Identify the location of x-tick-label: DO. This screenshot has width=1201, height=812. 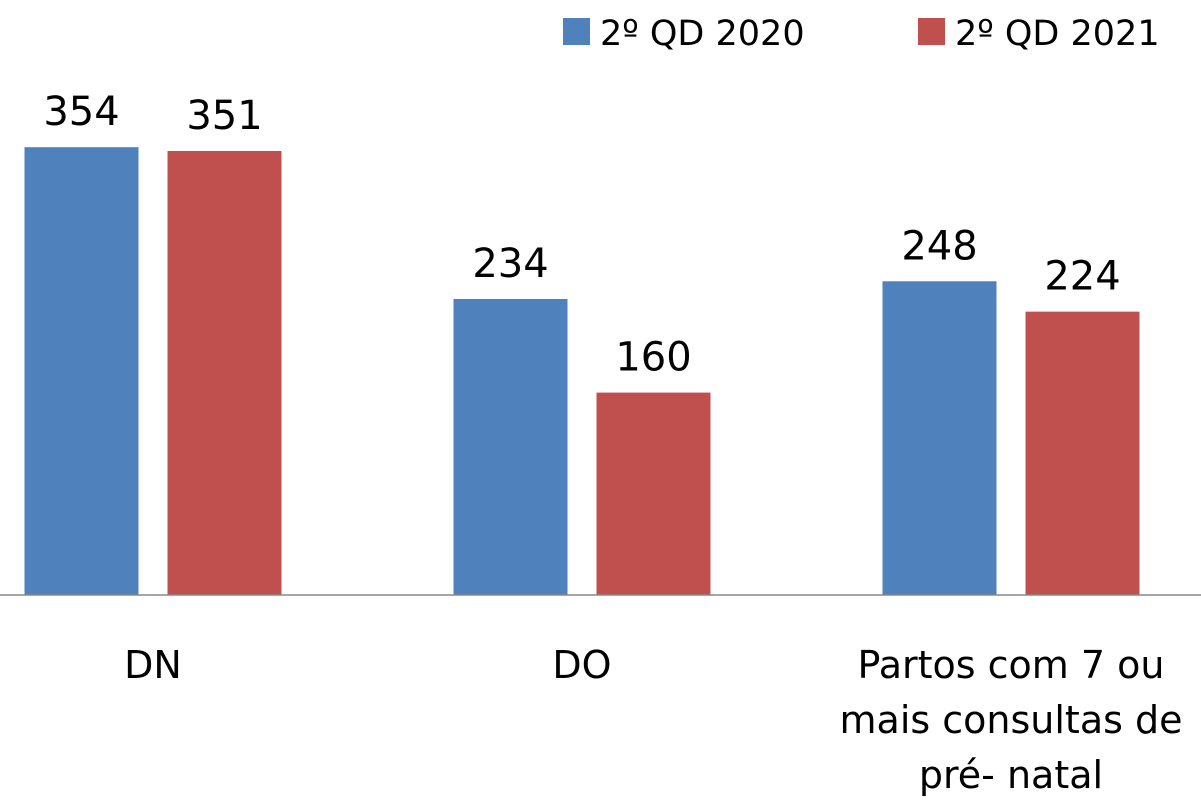
(582, 665).